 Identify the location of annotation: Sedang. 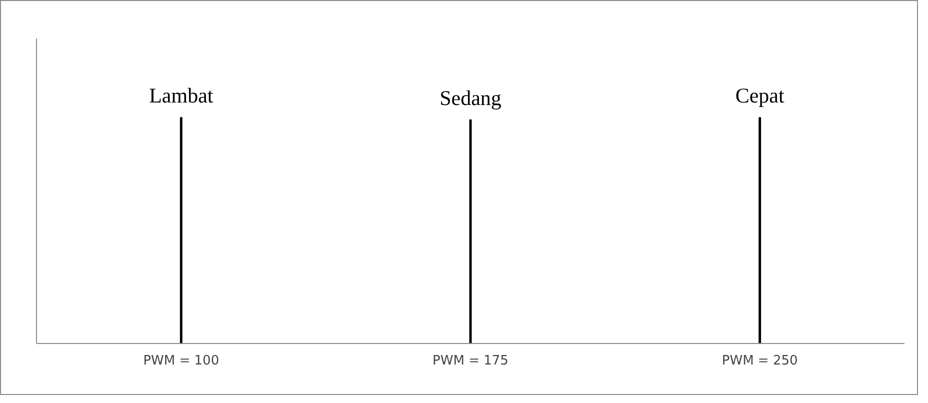
(471, 98).